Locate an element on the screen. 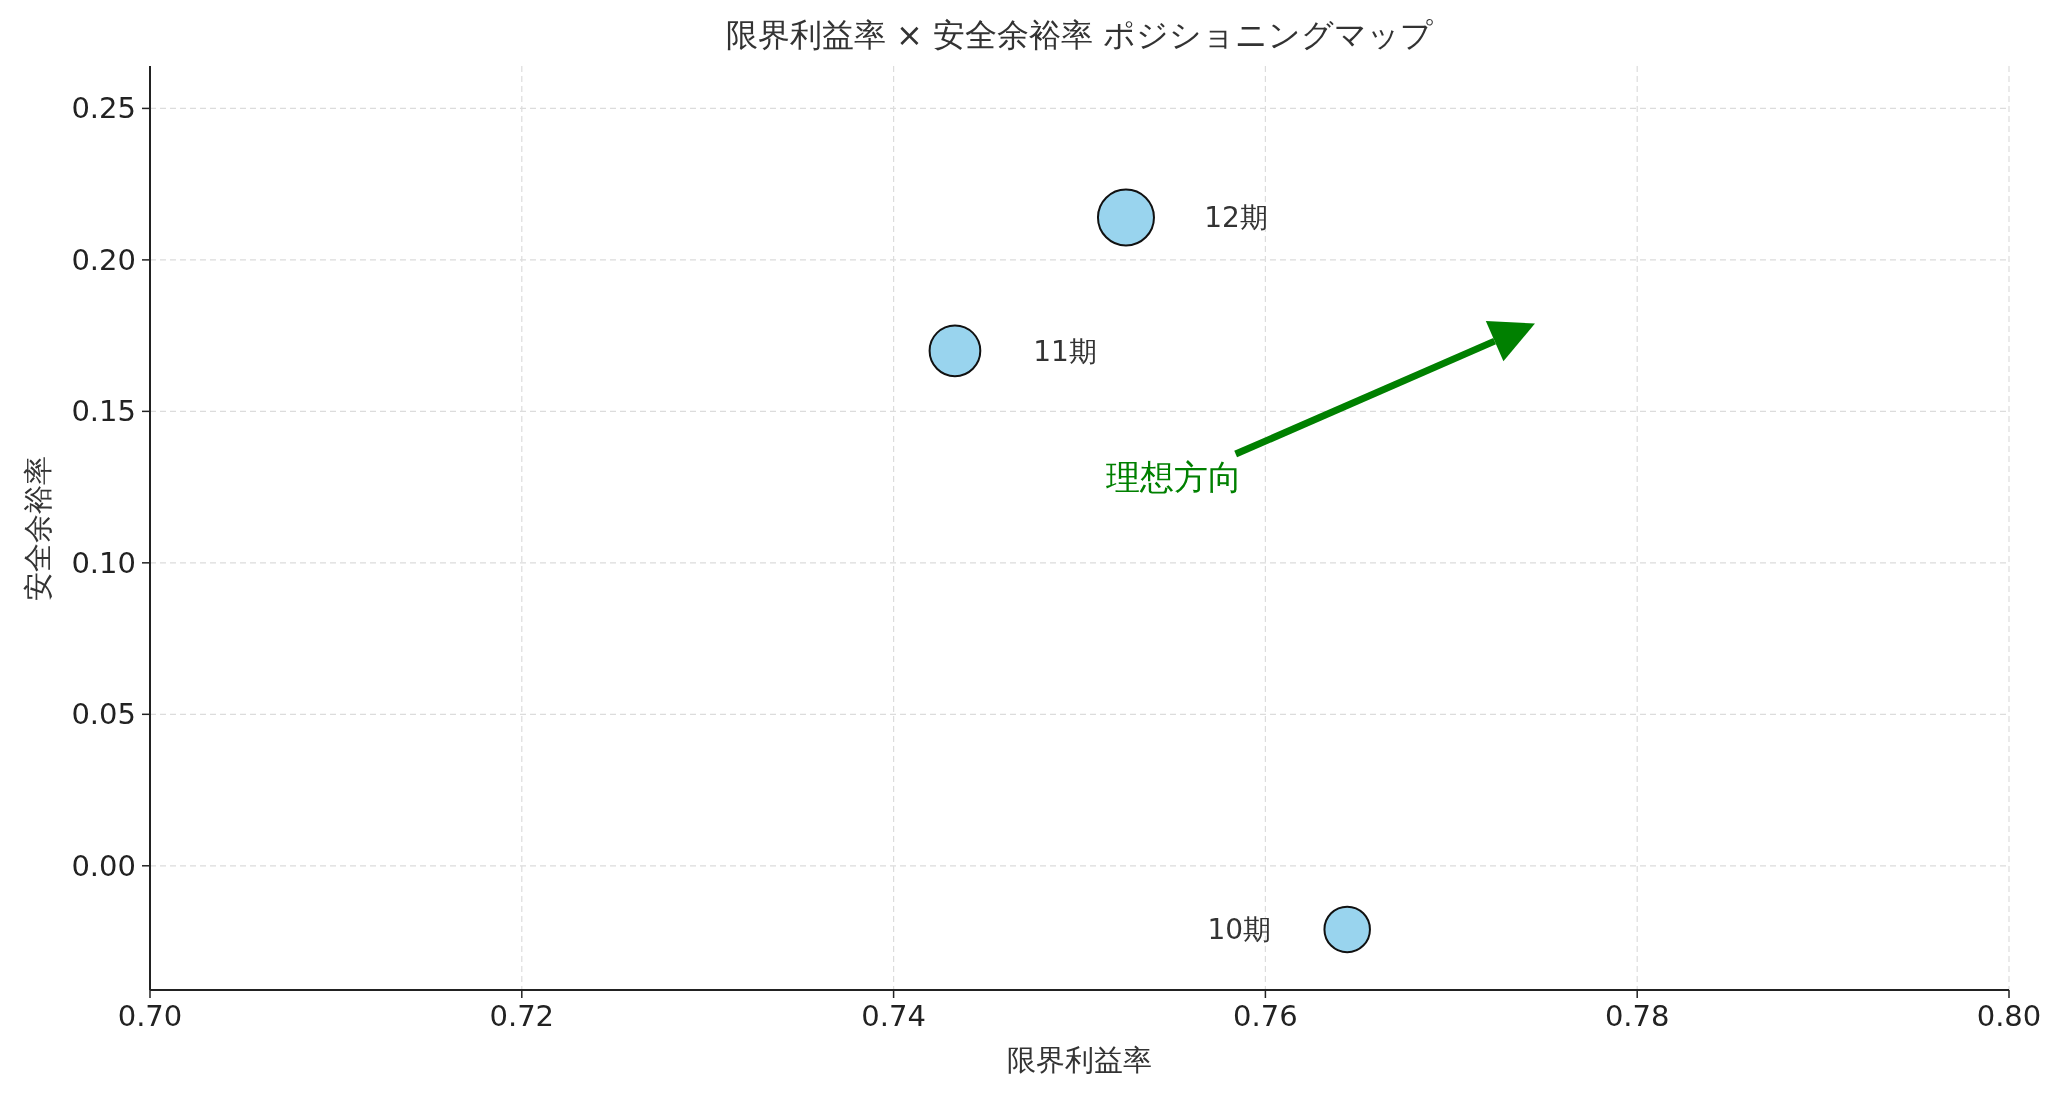 Image resolution: width=2067 pixels, height=1100 pixels. annotation: 11期 is located at coordinates (1065, 351).